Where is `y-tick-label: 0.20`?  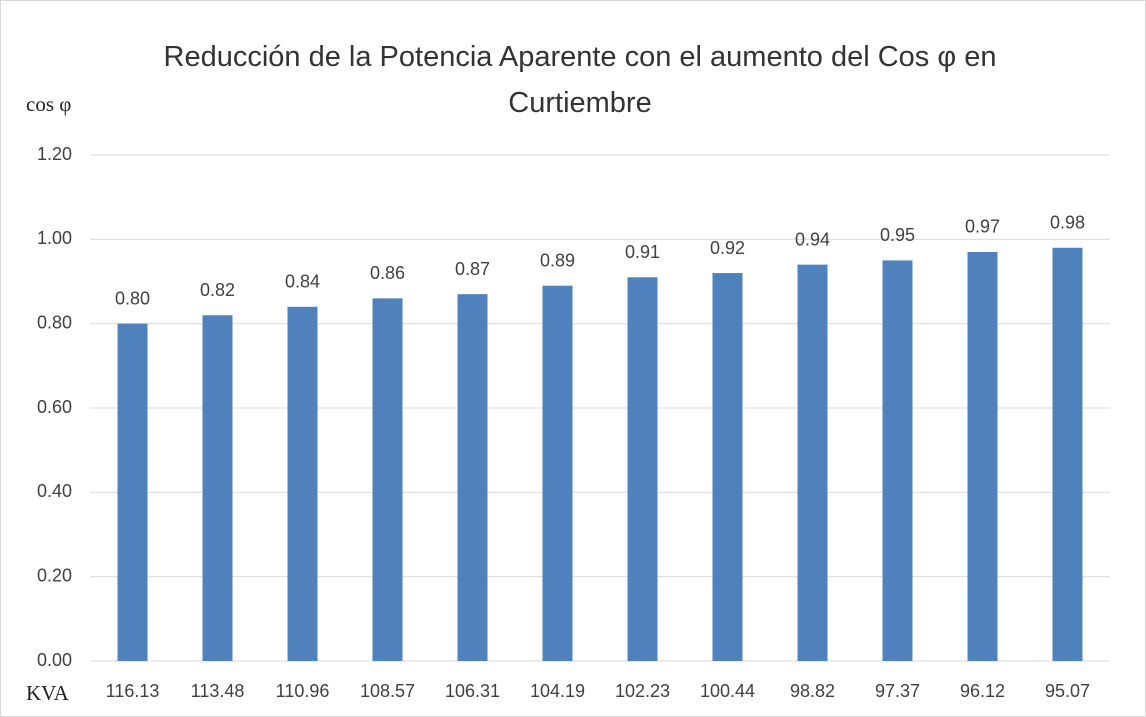
y-tick-label: 0.20 is located at coordinates (54, 575).